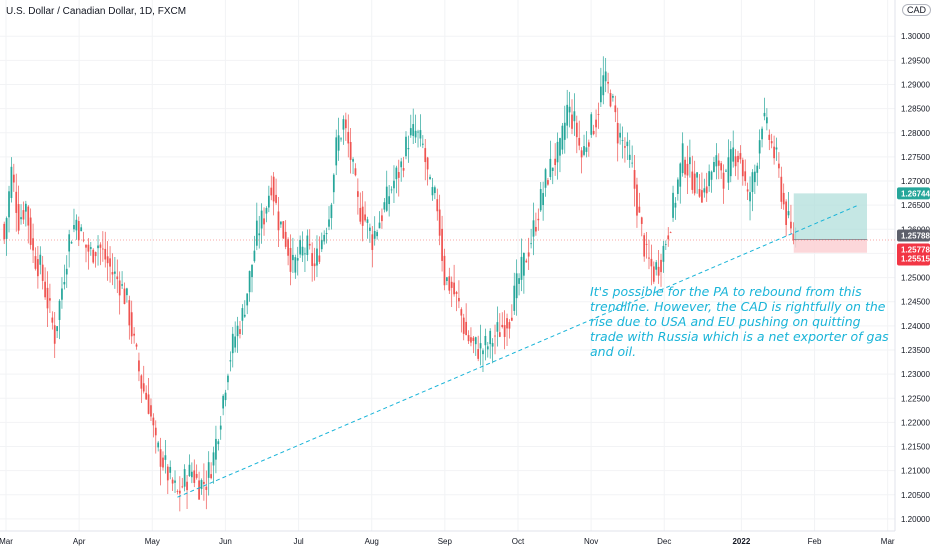 The height and width of the screenshot is (555, 932). What do you see at coordinates (915, 398) in the screenshot?
I see `y-tick-label: 1.22500` at bounding box center [915, 398].